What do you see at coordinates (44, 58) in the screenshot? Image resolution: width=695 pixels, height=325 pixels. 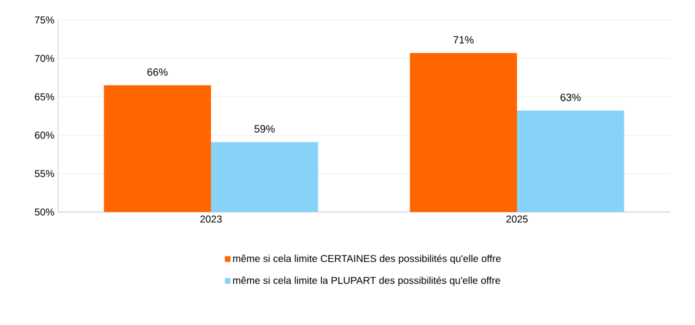 I see `y-tick-label: 70%` at bounding box center [44, 58].